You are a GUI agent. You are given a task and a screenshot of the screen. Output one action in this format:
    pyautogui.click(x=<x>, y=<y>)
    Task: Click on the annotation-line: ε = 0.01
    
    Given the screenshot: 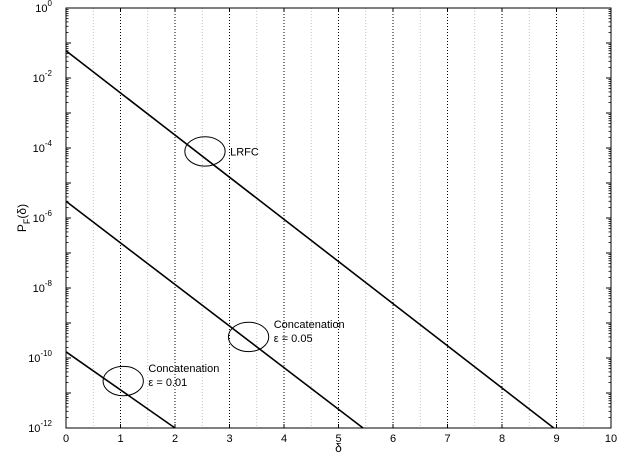 What is the action you would take?
    pyautogui.click(x=167, y=383)
    